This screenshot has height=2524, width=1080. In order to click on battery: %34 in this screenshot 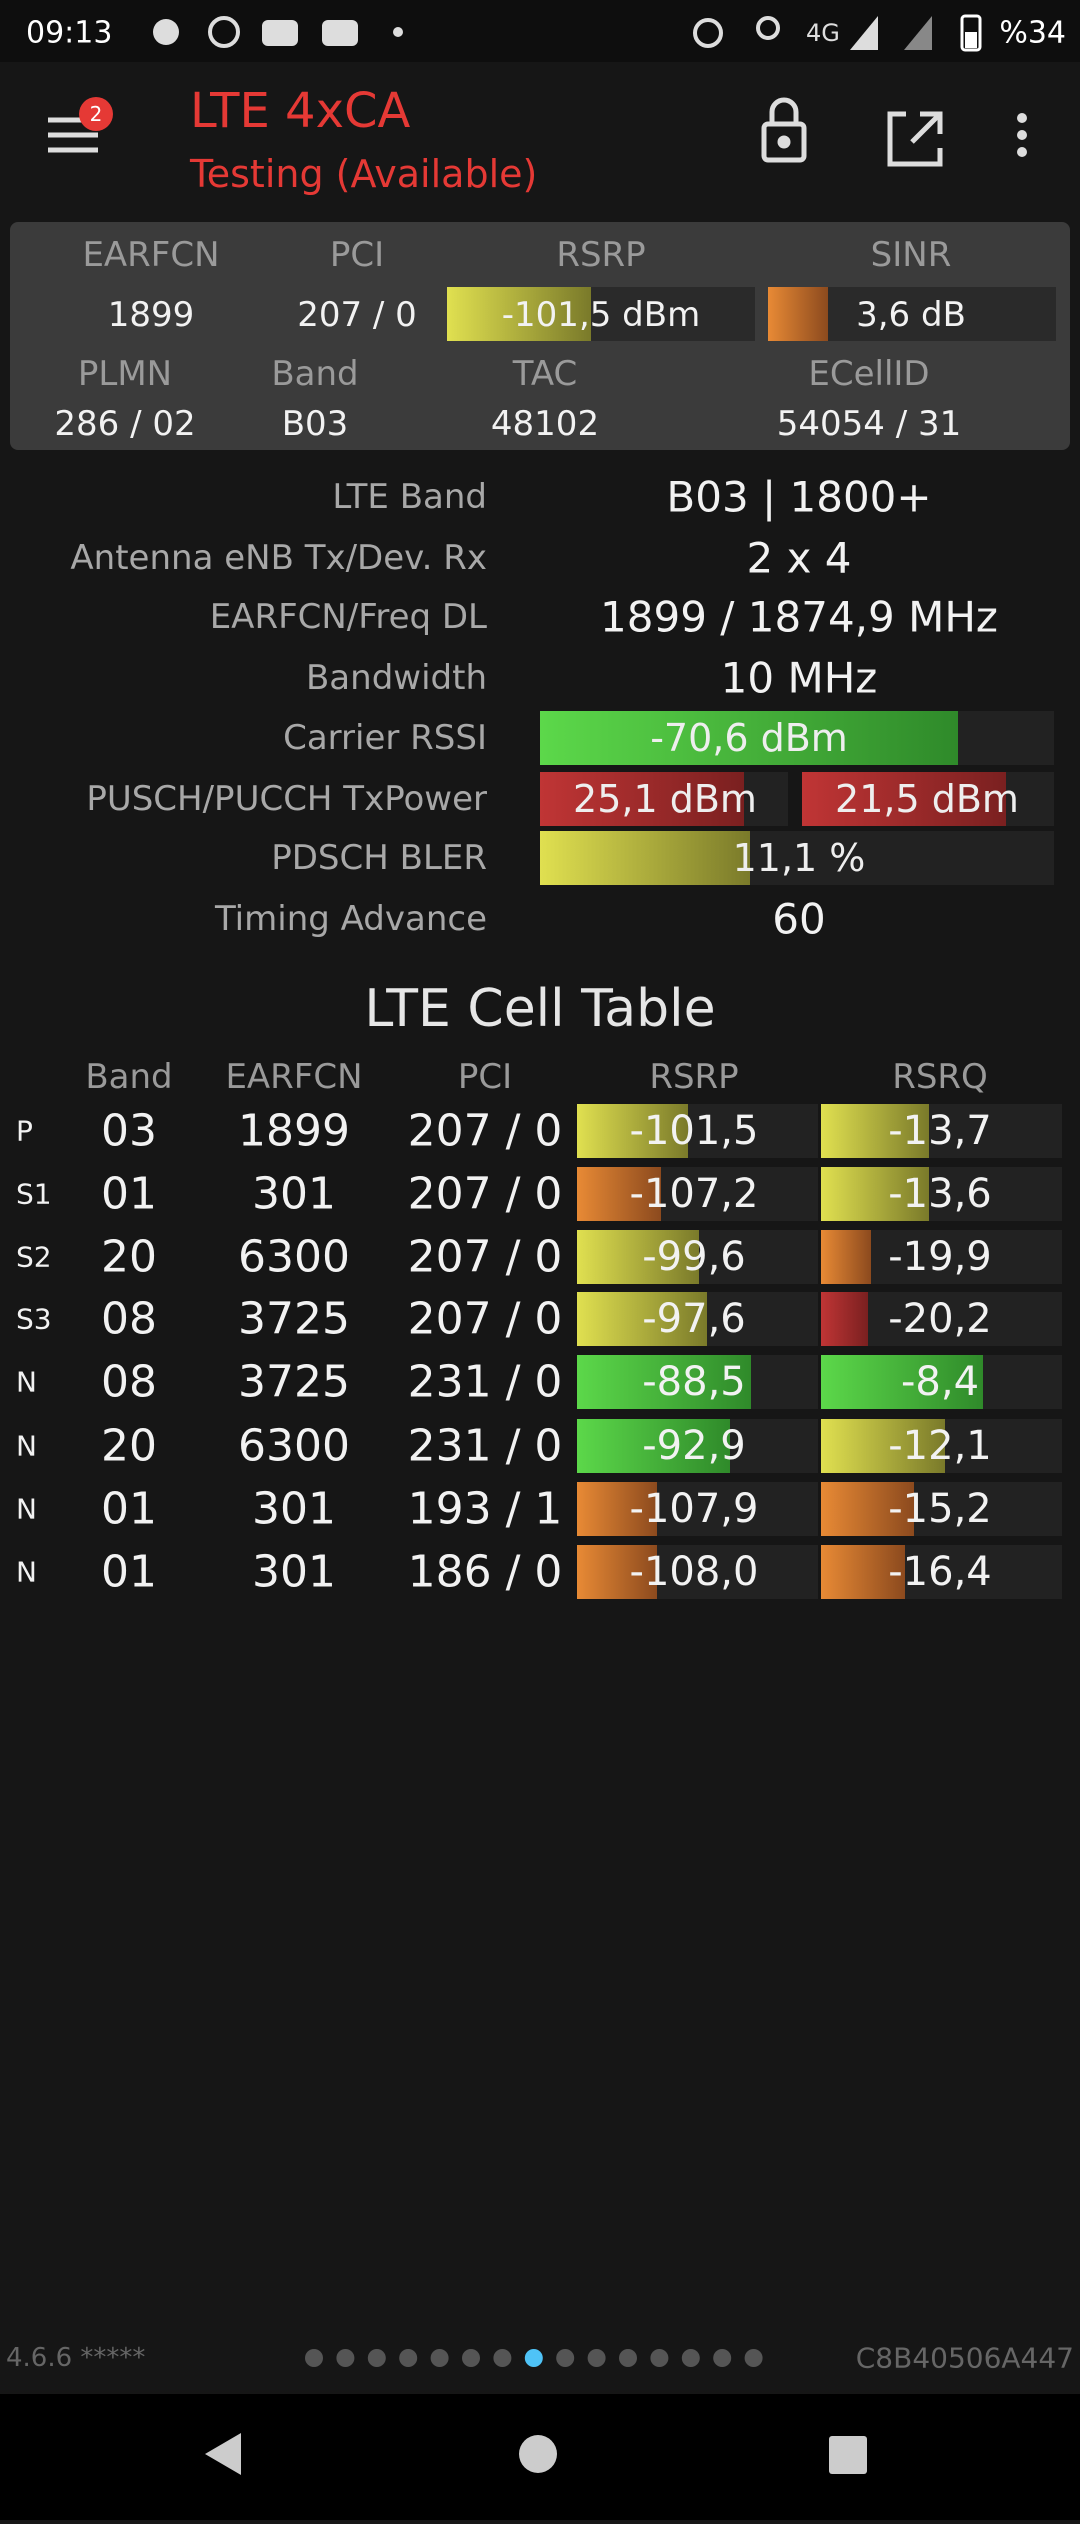, I will do `click(1032, 33)`.